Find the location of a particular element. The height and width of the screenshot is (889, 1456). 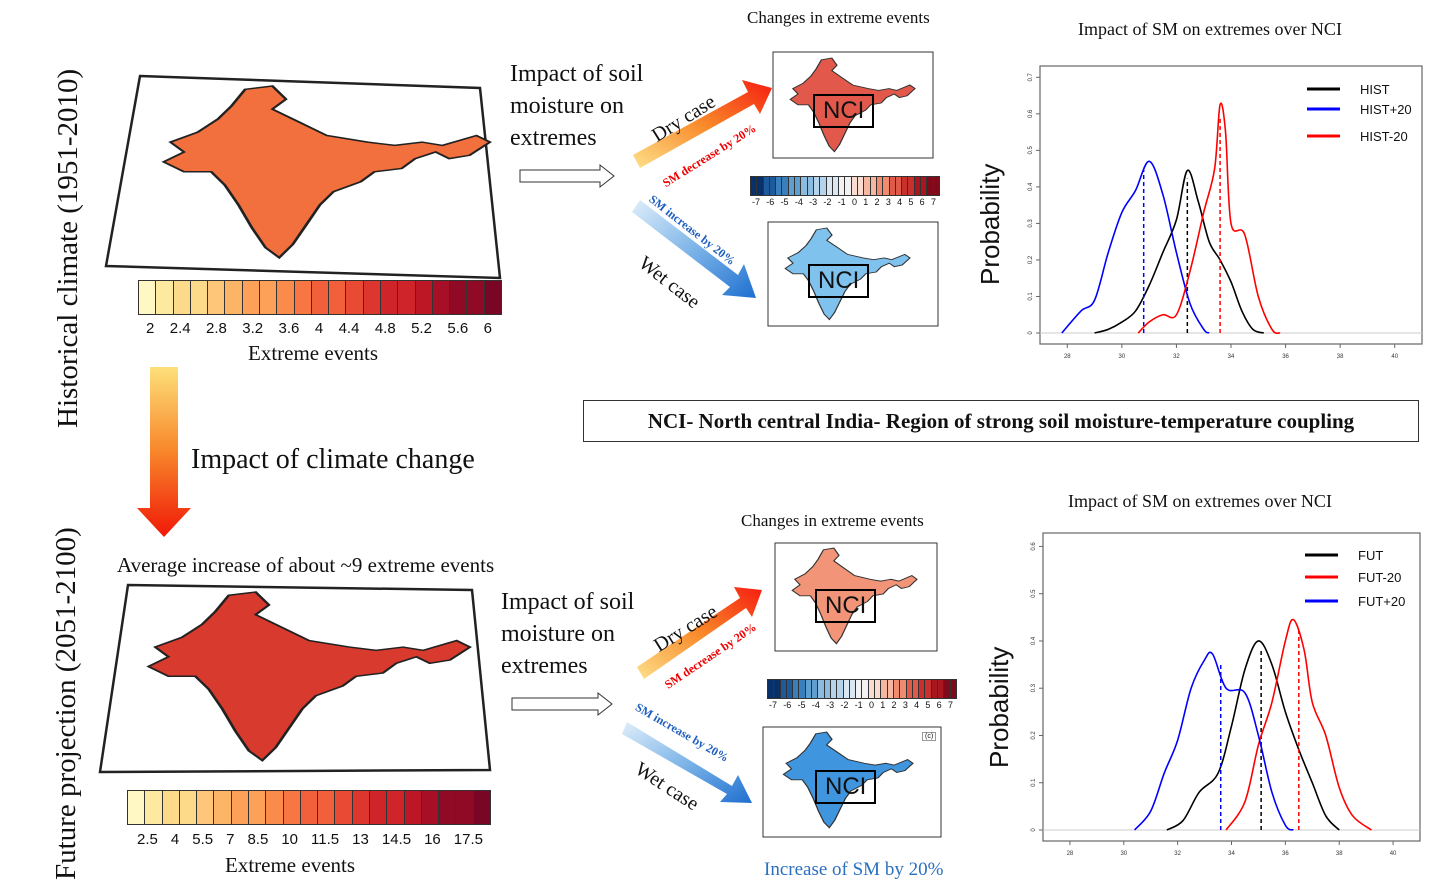

line: moisture on is located at coordinates (567, 106).